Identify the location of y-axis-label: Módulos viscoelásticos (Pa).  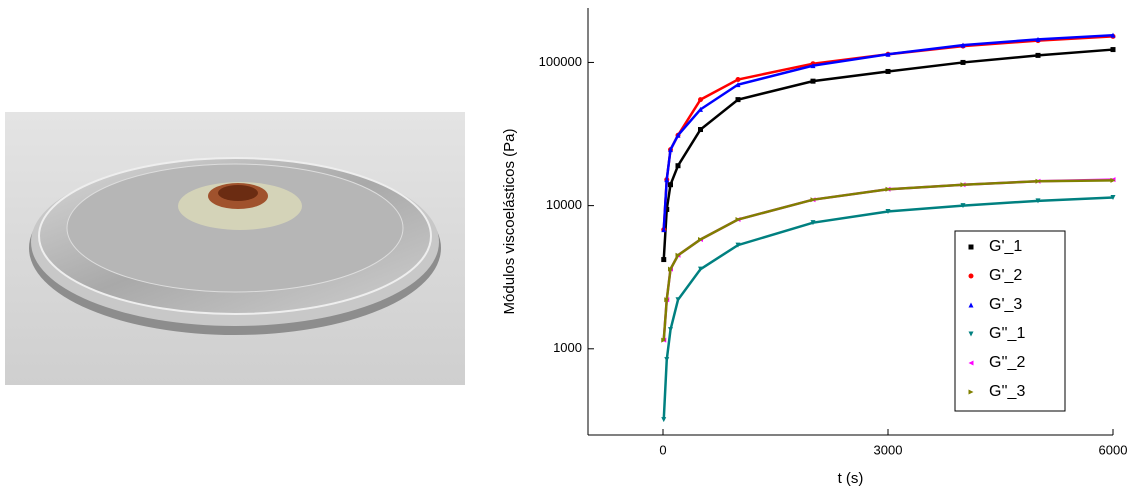
(509, 222).